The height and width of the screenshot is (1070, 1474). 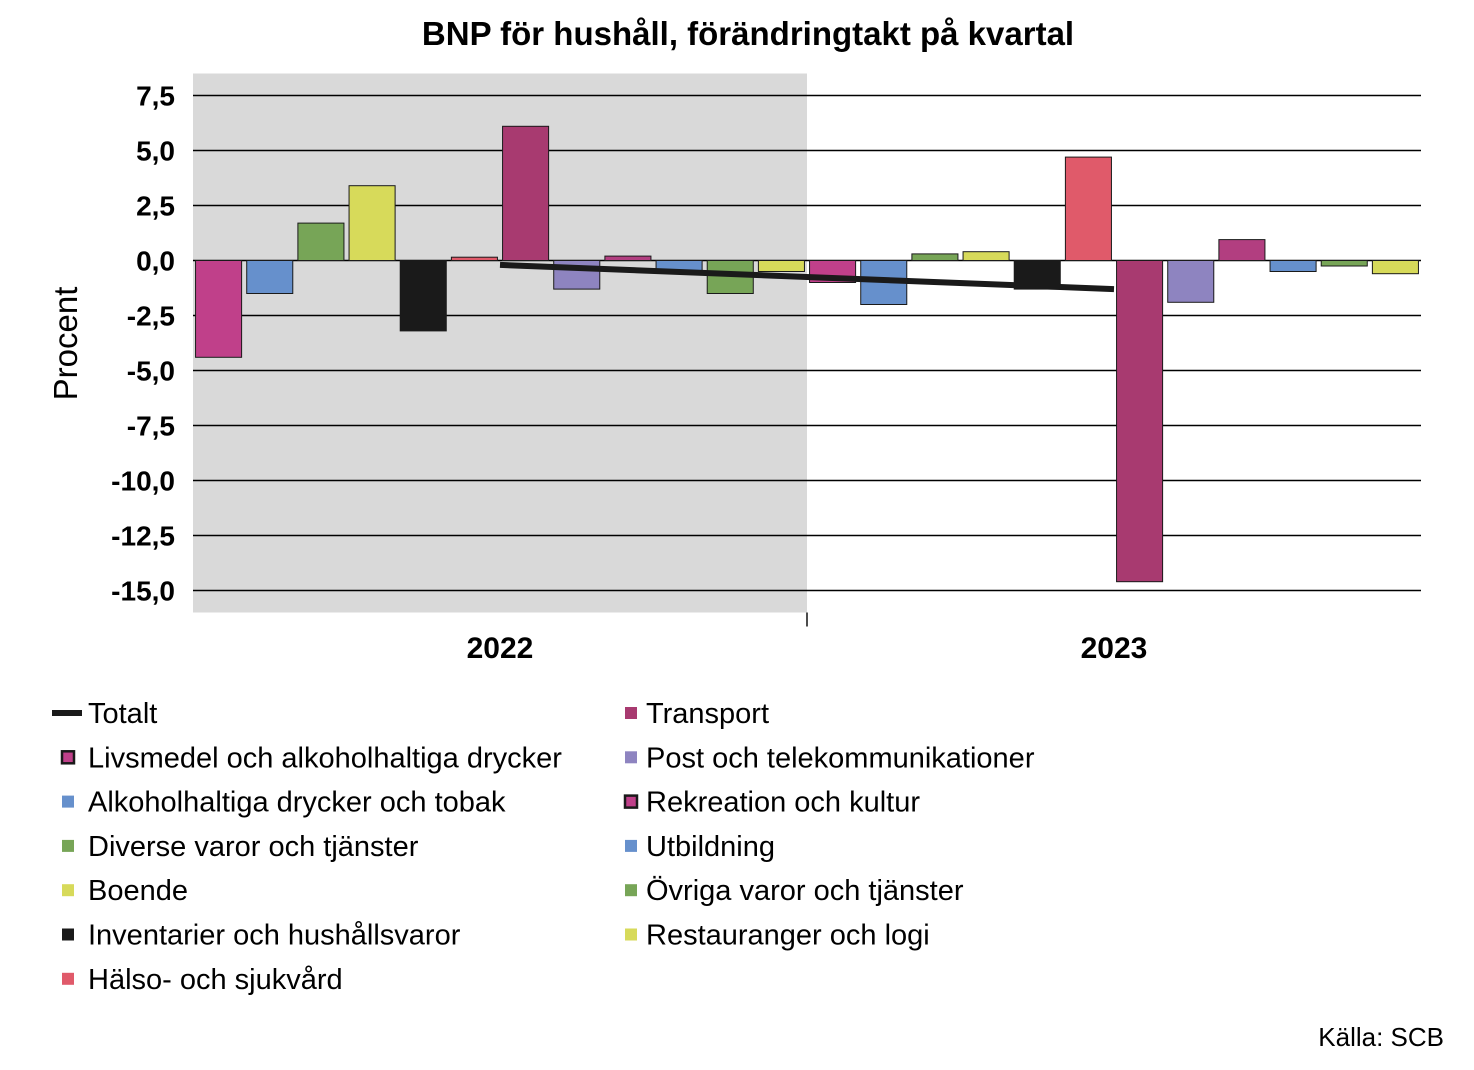 I want to click on y-tick-label: -5,0, so click(x=151, y=371).